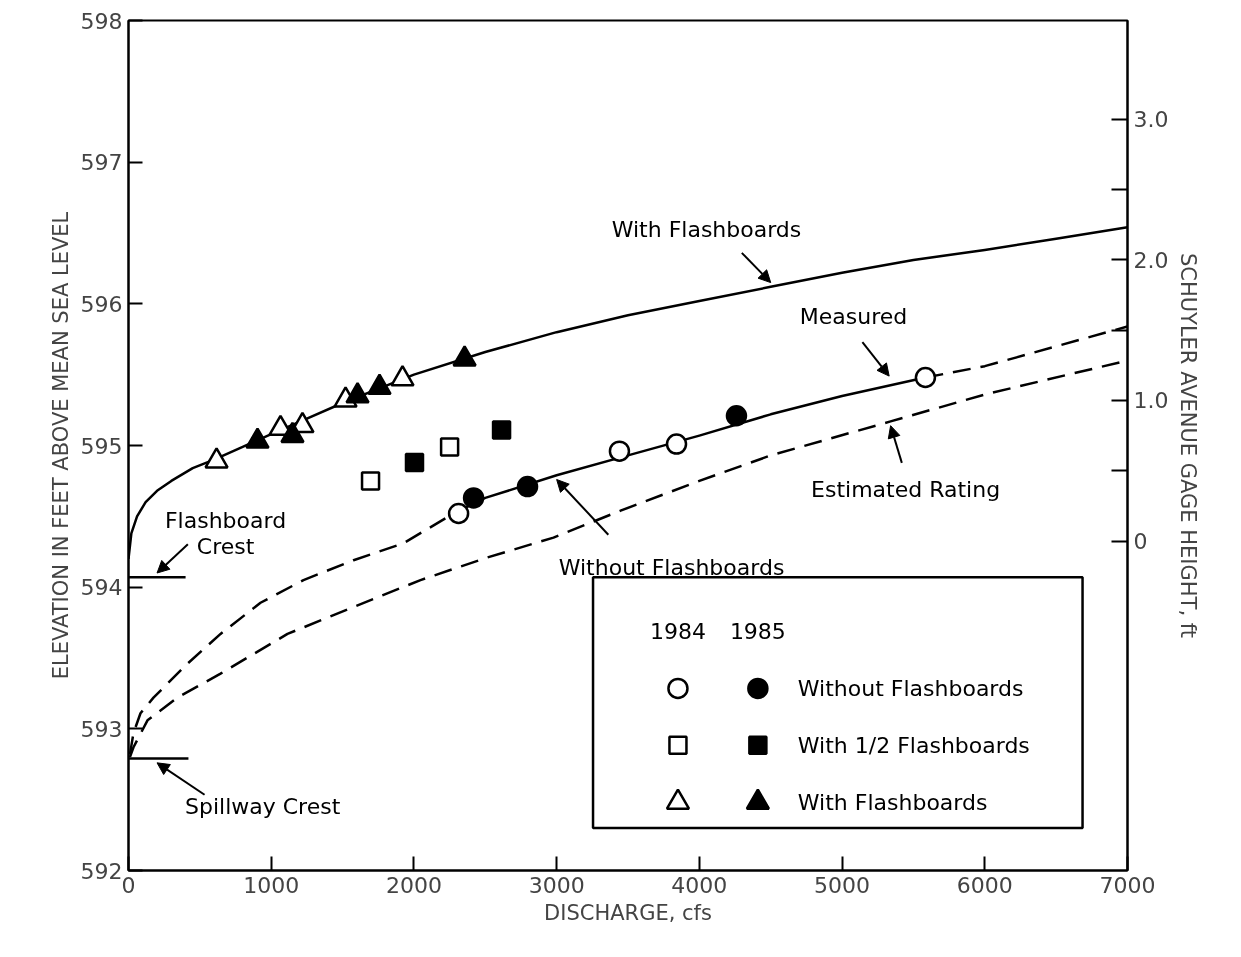 This screenshot has height=957, width=1241. What do you see at coordinates (671, 567) in the screenshot?
I see `annotation: Without Flashboards` at bounding box center [671, 567].